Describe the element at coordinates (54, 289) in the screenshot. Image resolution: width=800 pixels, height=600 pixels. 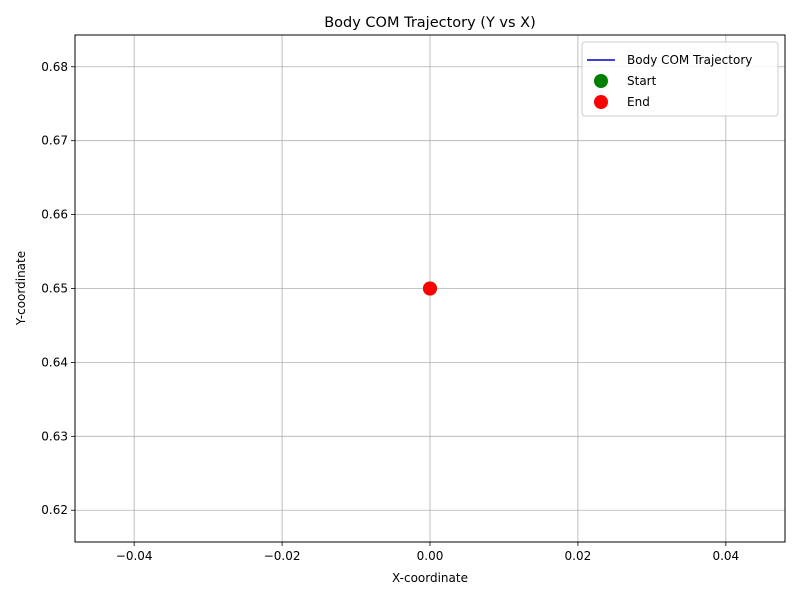
I see `y-tick-label: 0.65` at that location.